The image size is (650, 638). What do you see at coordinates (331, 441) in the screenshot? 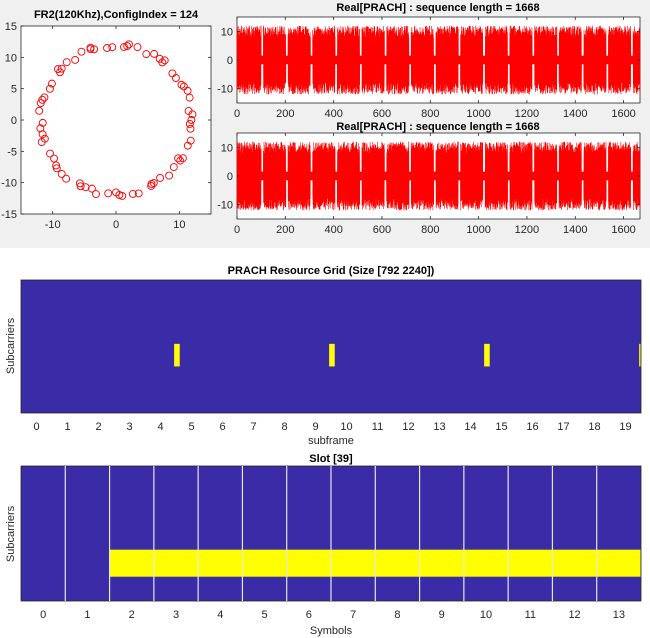
I see `resource-grid-xlabel: subframe` at bounding box center [331, 441].